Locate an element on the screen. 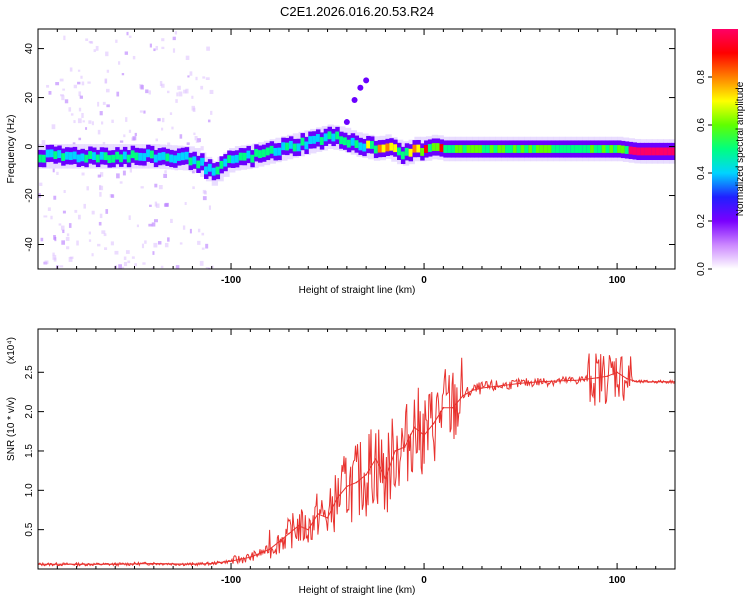 The height and width of the screenshot is (605, 750). spectrogram-x-axis-label: Height of straight line (km) is located at coordinates (357, 290).